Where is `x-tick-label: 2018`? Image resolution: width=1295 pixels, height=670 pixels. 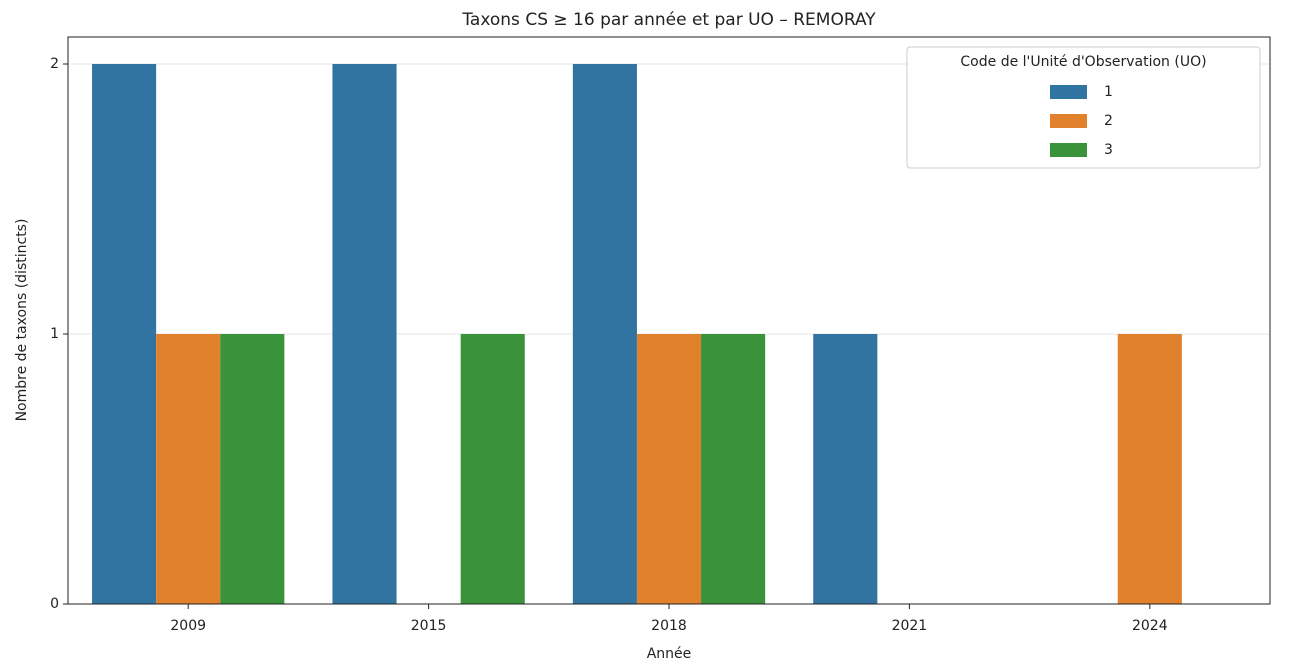
x-tick-label: 2018 is located at coordinates (669, 626).